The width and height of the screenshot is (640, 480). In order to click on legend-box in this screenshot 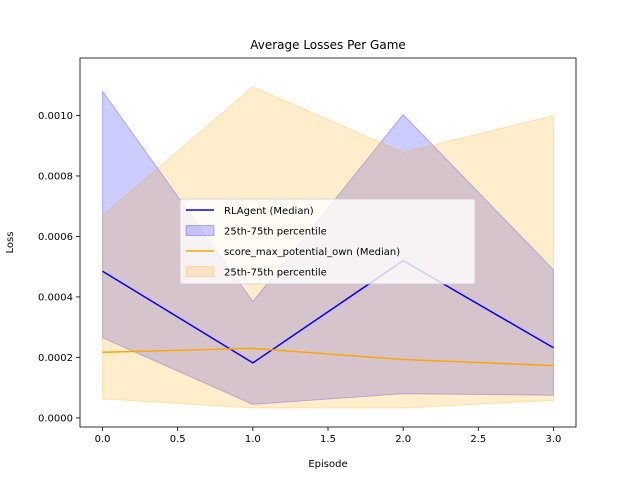, I will do `click(327, 241)`.